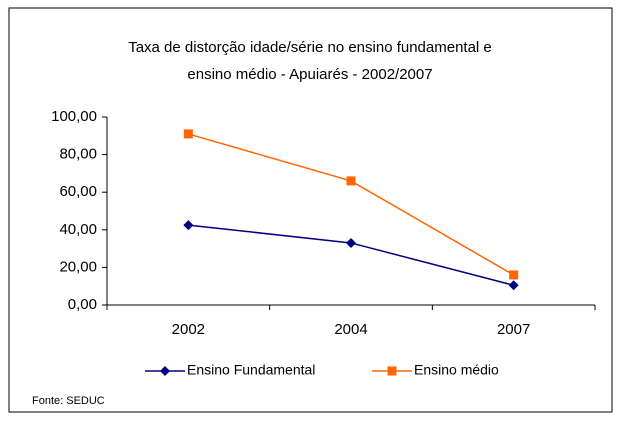 This screenshot has height=425, width=617. I want to click on legend-label: Ensino médio, so click(456, 370).